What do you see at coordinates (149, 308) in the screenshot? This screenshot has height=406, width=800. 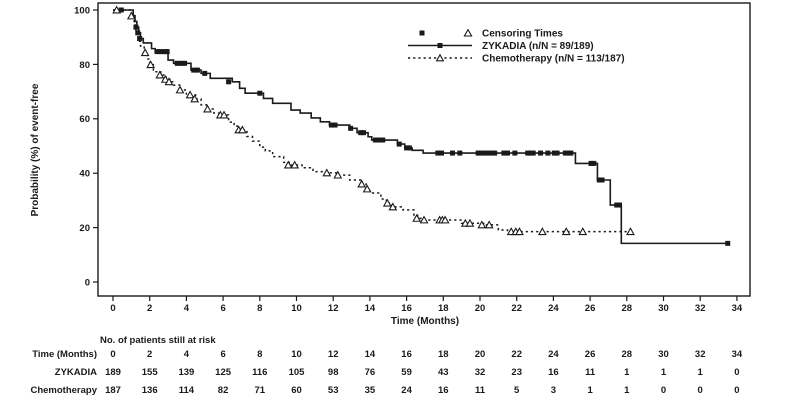 I see `x-tick-label: 2` at bounding box center [149, 308].